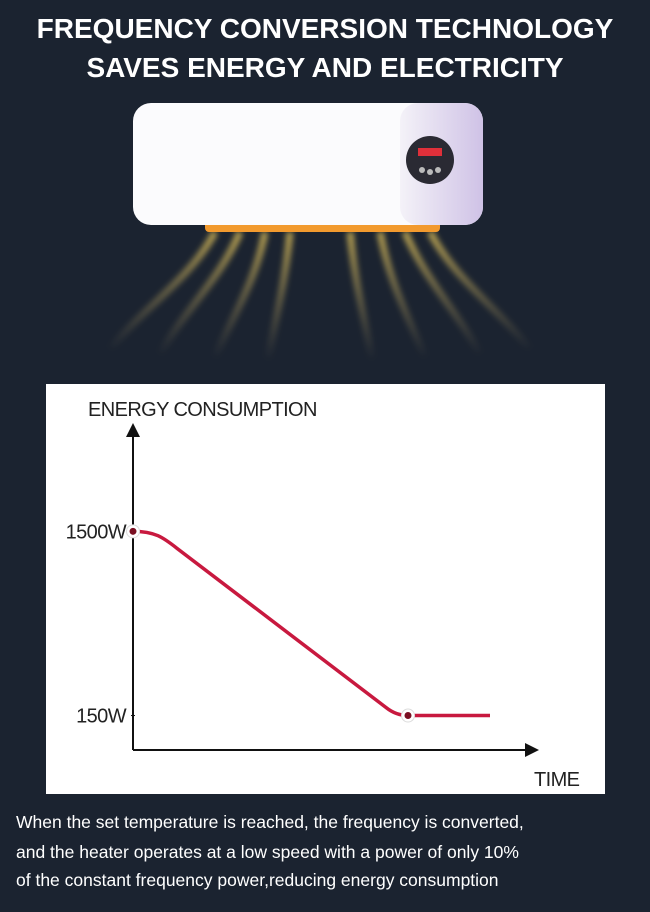 The image size is (650, 912). I want to click on x-axis-label: TIME, so click(557, 780).